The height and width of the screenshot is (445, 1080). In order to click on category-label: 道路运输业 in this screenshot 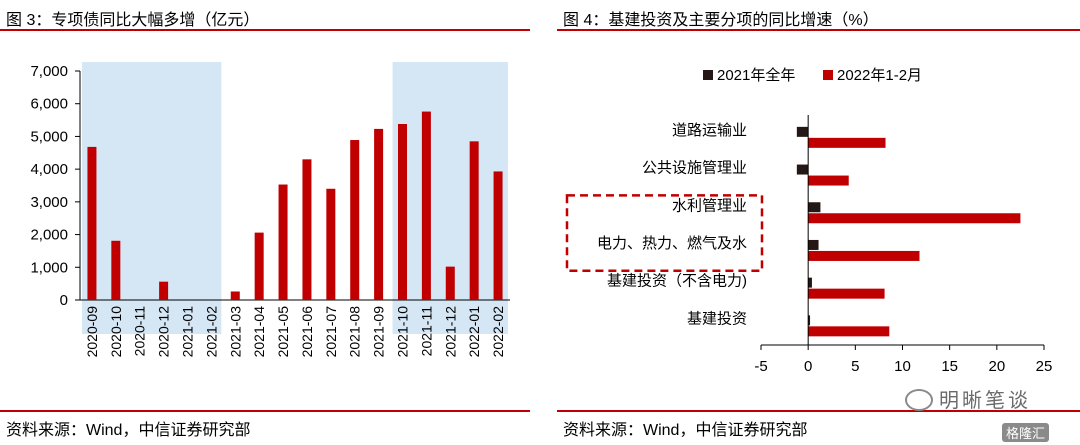, I will do `click(709, 130)`.